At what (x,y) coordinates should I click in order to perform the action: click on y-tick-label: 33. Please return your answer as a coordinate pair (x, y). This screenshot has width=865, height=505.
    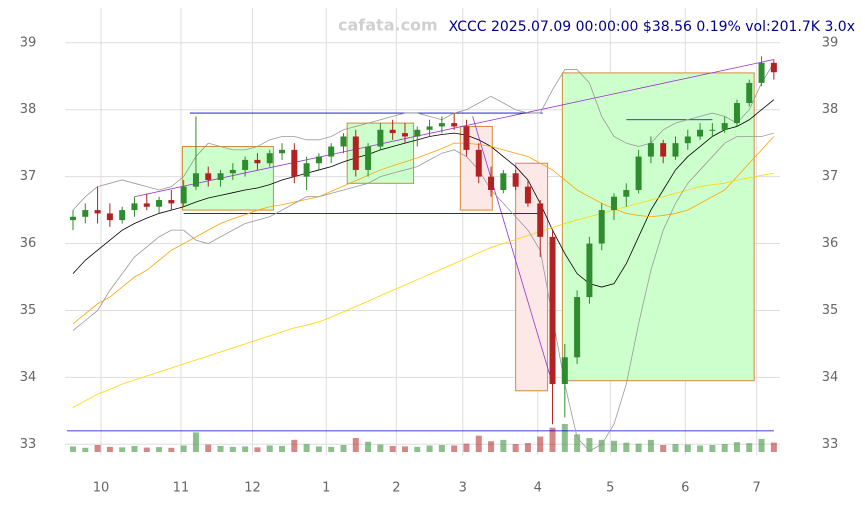
    Looking at the image, I should click on (28, 444).